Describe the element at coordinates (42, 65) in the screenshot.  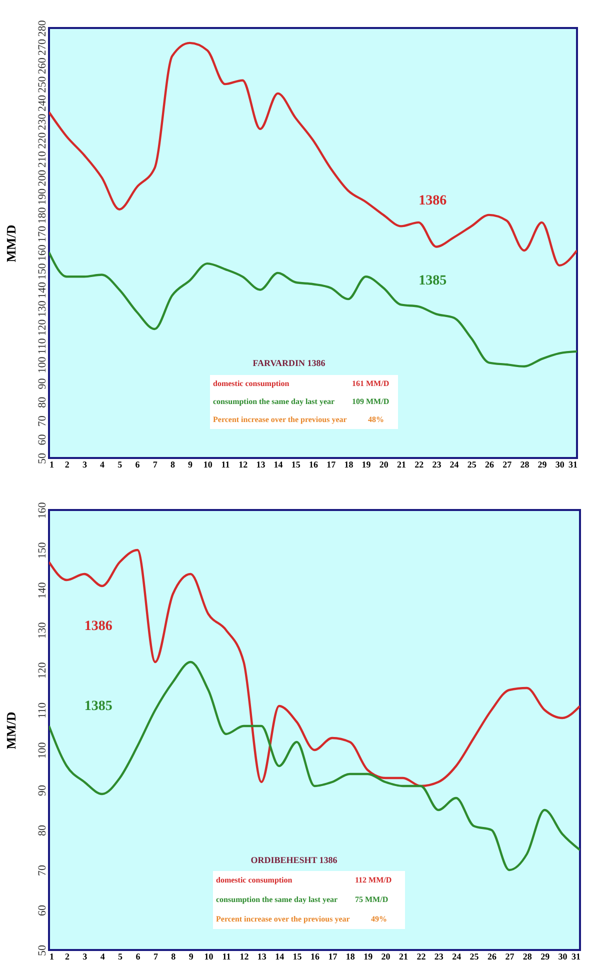
I see `y-tick-label: 260` at that location.